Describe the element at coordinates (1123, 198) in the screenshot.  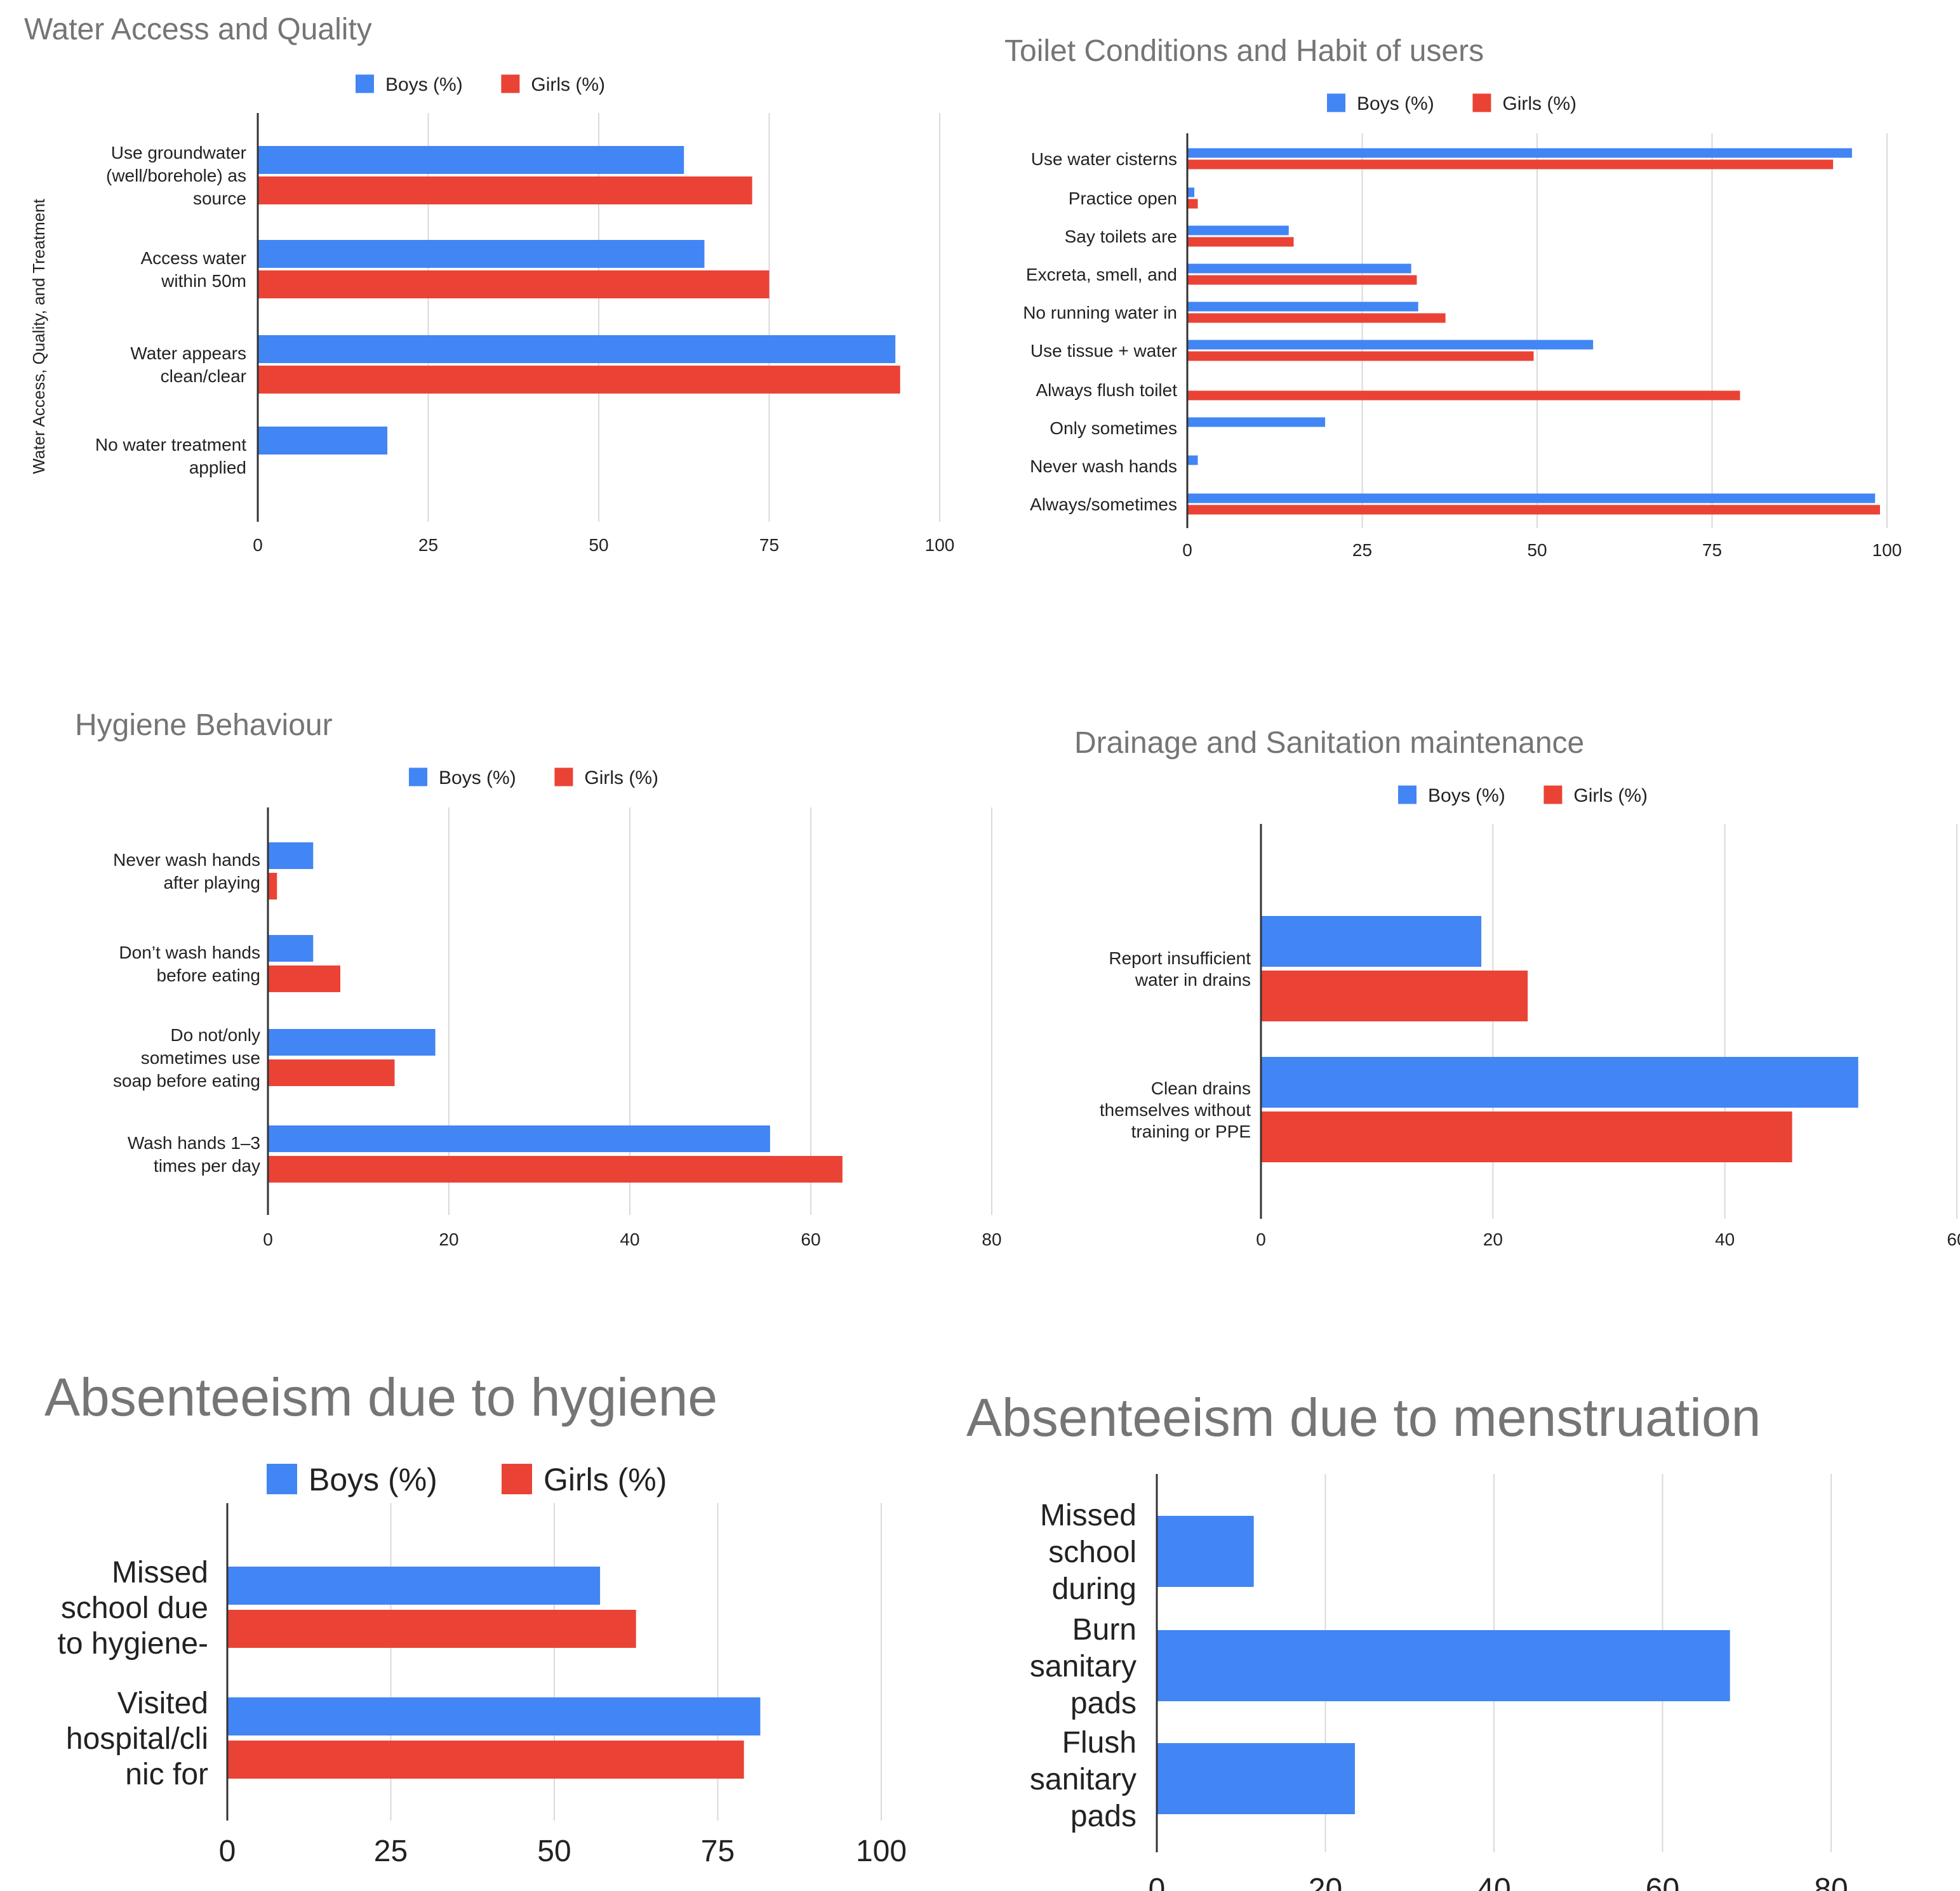
I see `category-label: Practice open` at that location.